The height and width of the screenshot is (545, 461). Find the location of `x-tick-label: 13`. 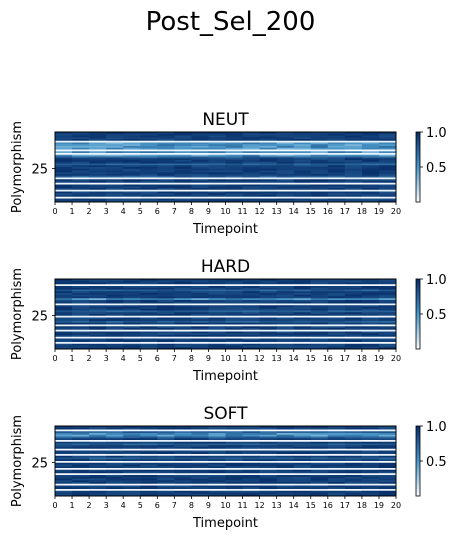

x-tick-label: 13 is located at coordinates (277, 505).